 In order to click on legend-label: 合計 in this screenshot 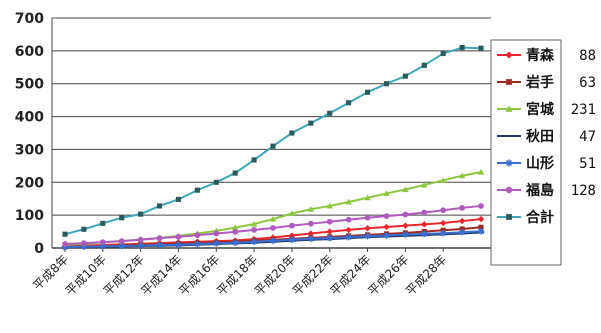, I will do `click(540, 217)`.